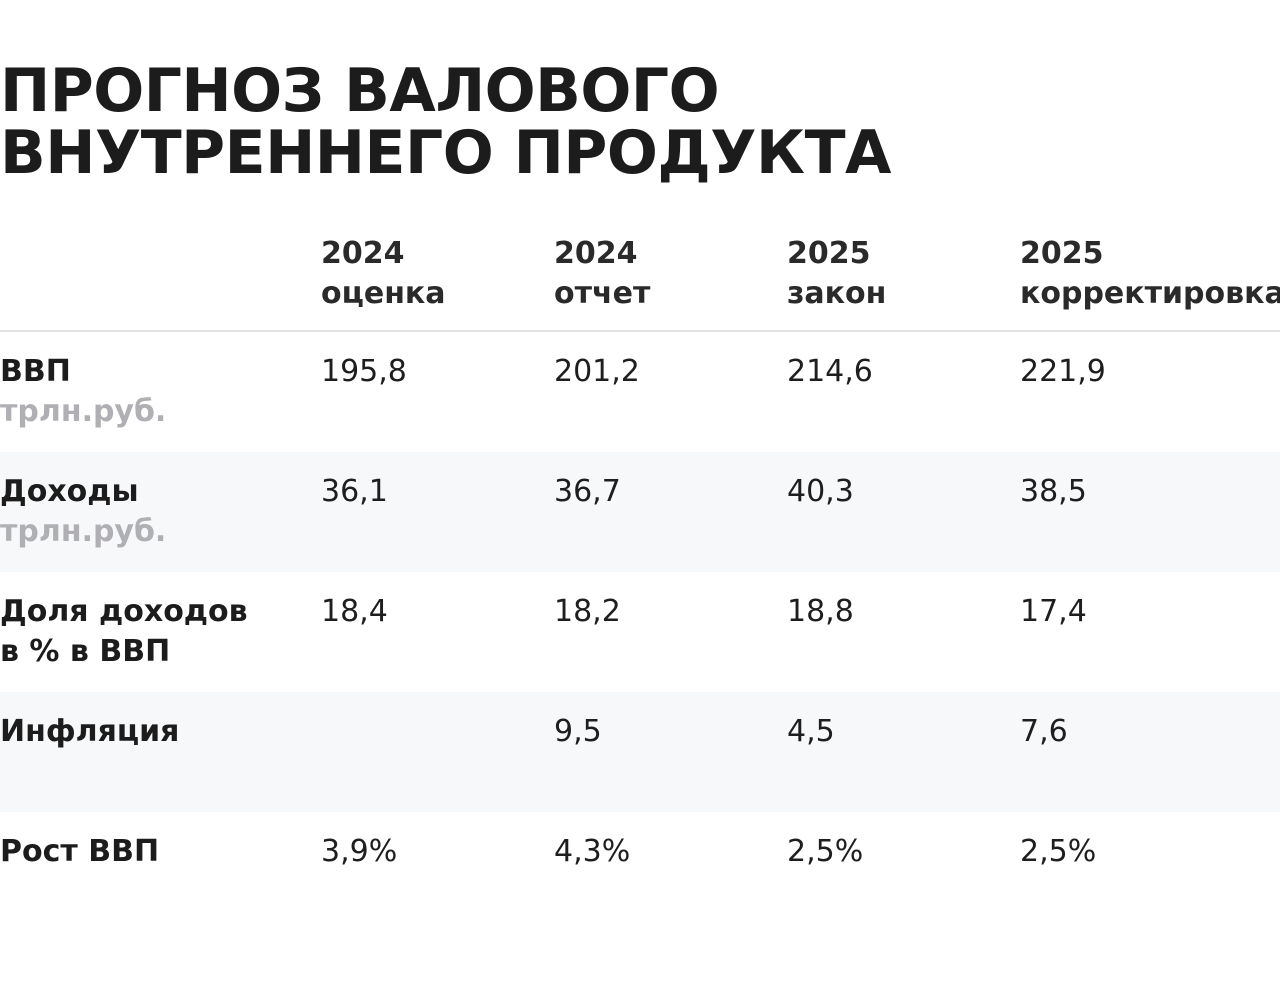 This screenshot has width=1280, height=992. I want to click on table-cell: 221,9, so click(1063, 371).